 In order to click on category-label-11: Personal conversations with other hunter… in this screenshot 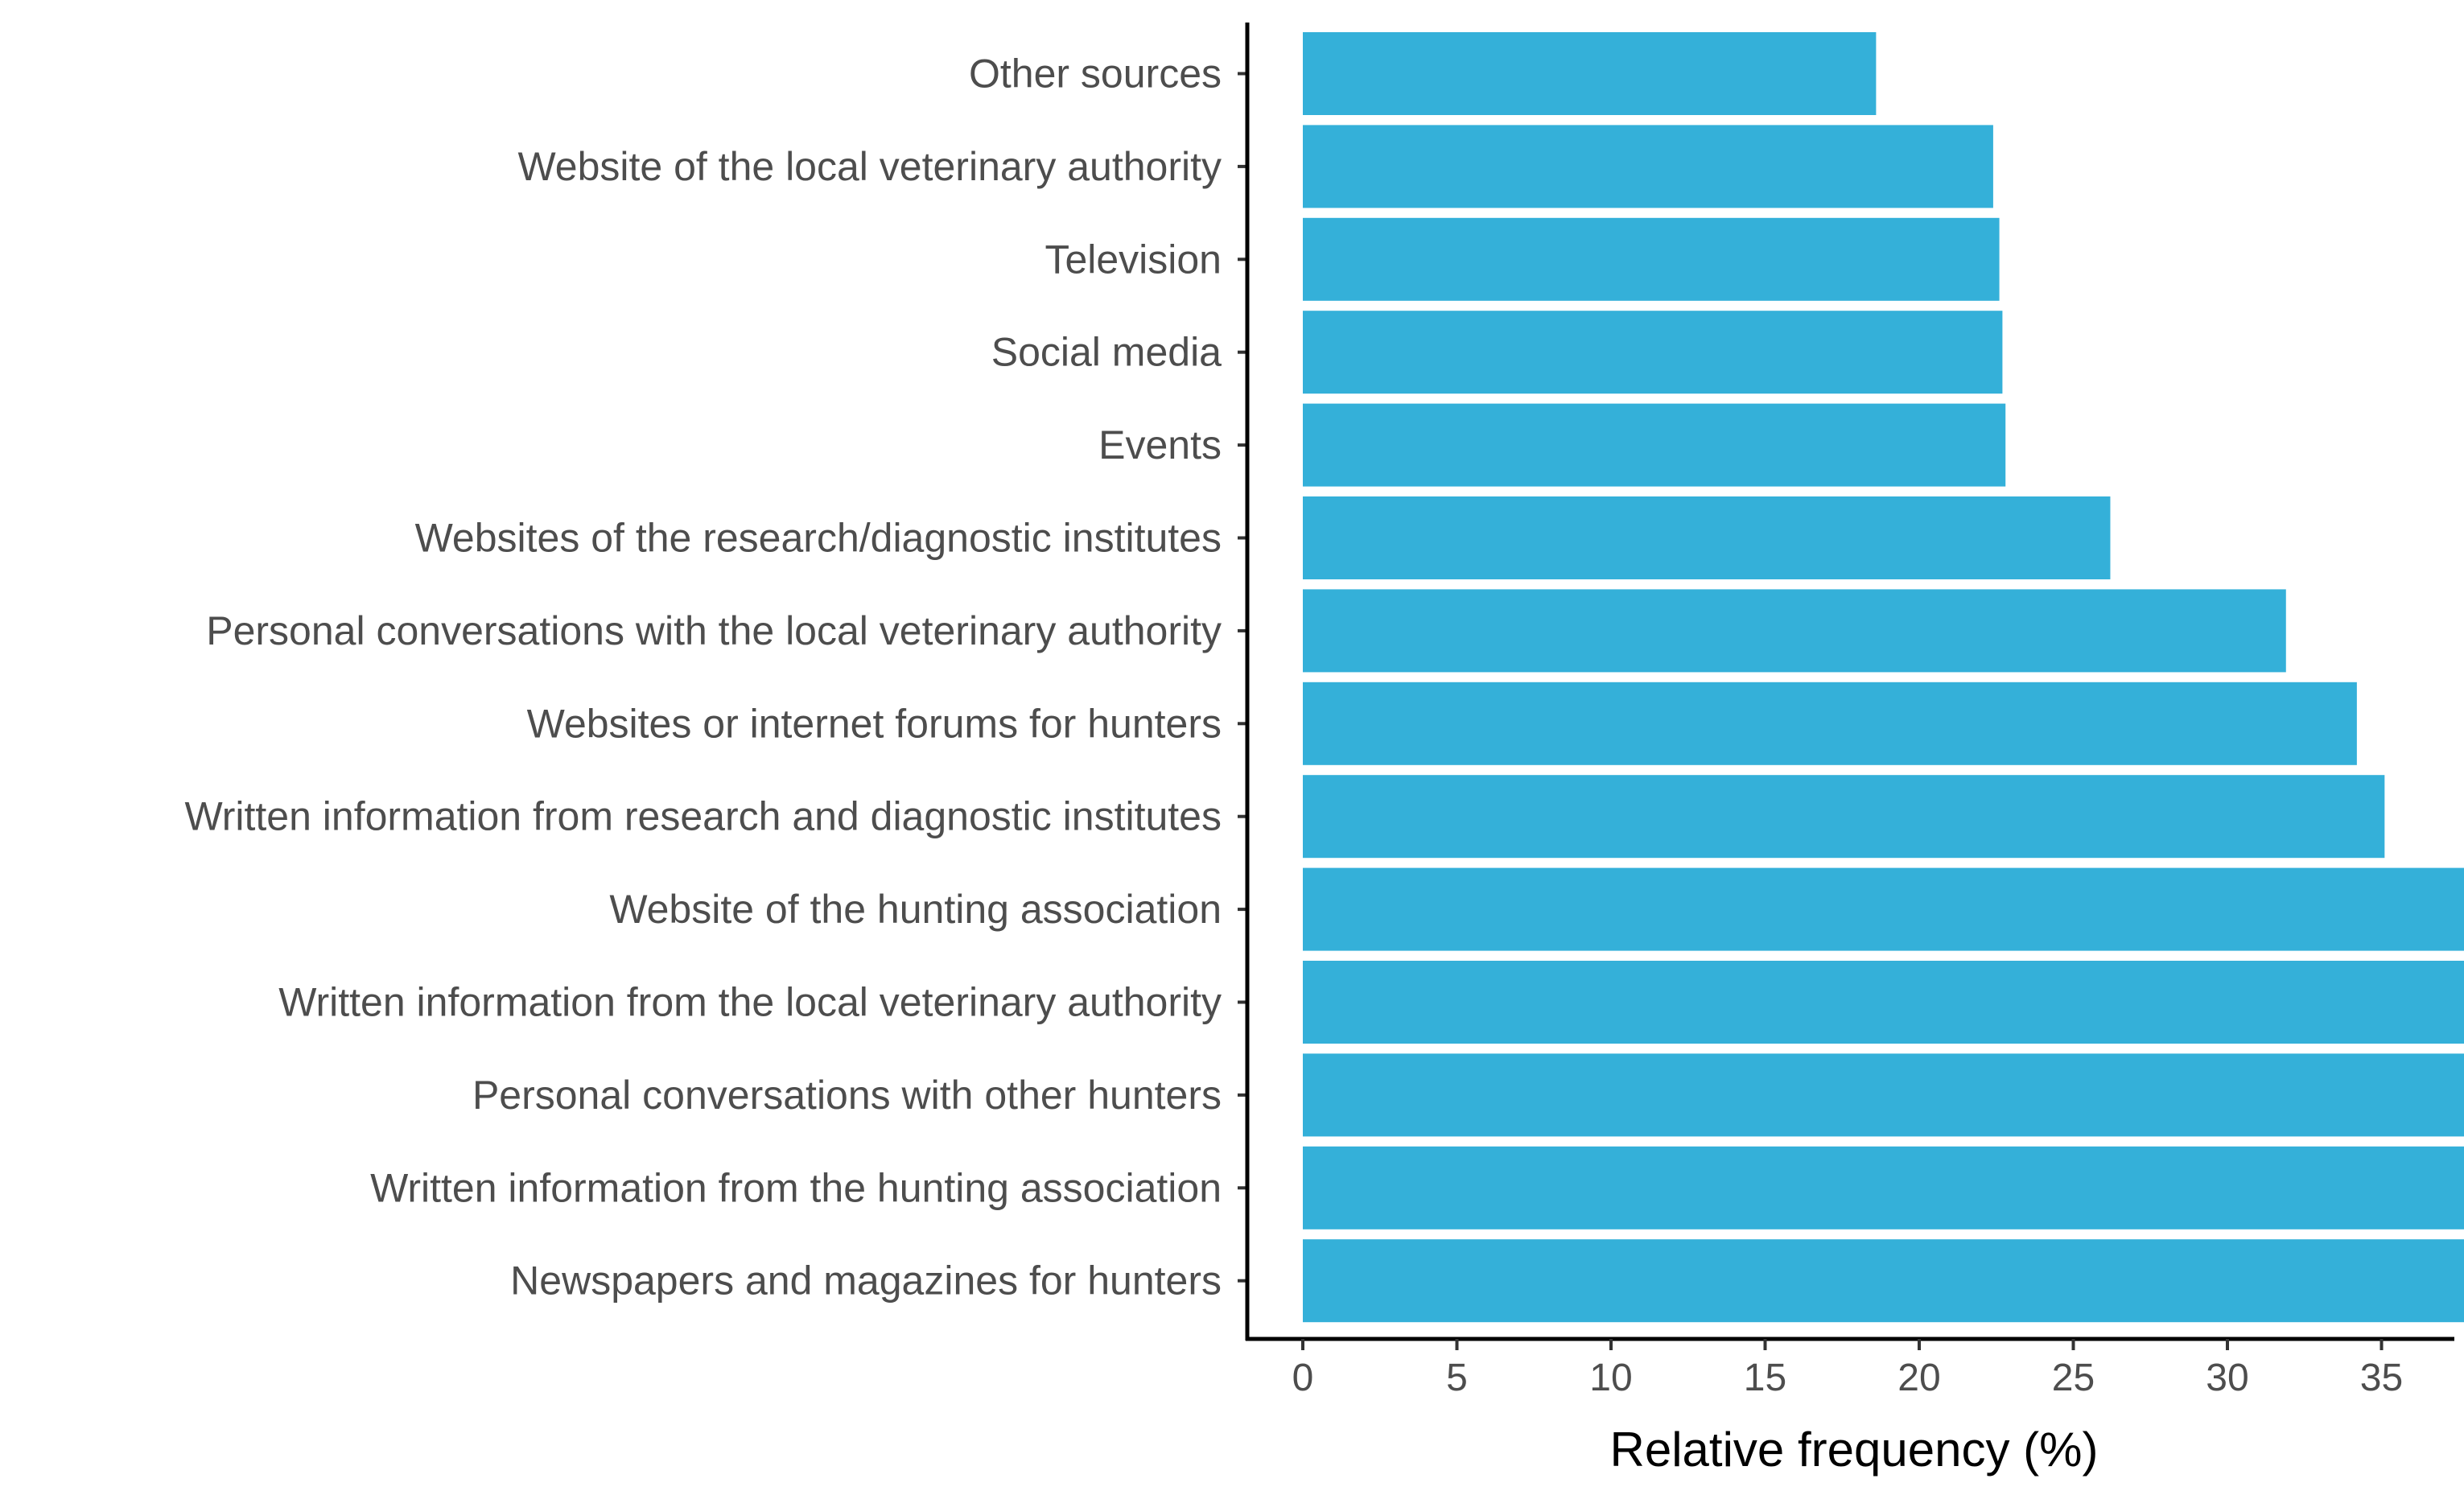, I will do `click(847, 1096)`.